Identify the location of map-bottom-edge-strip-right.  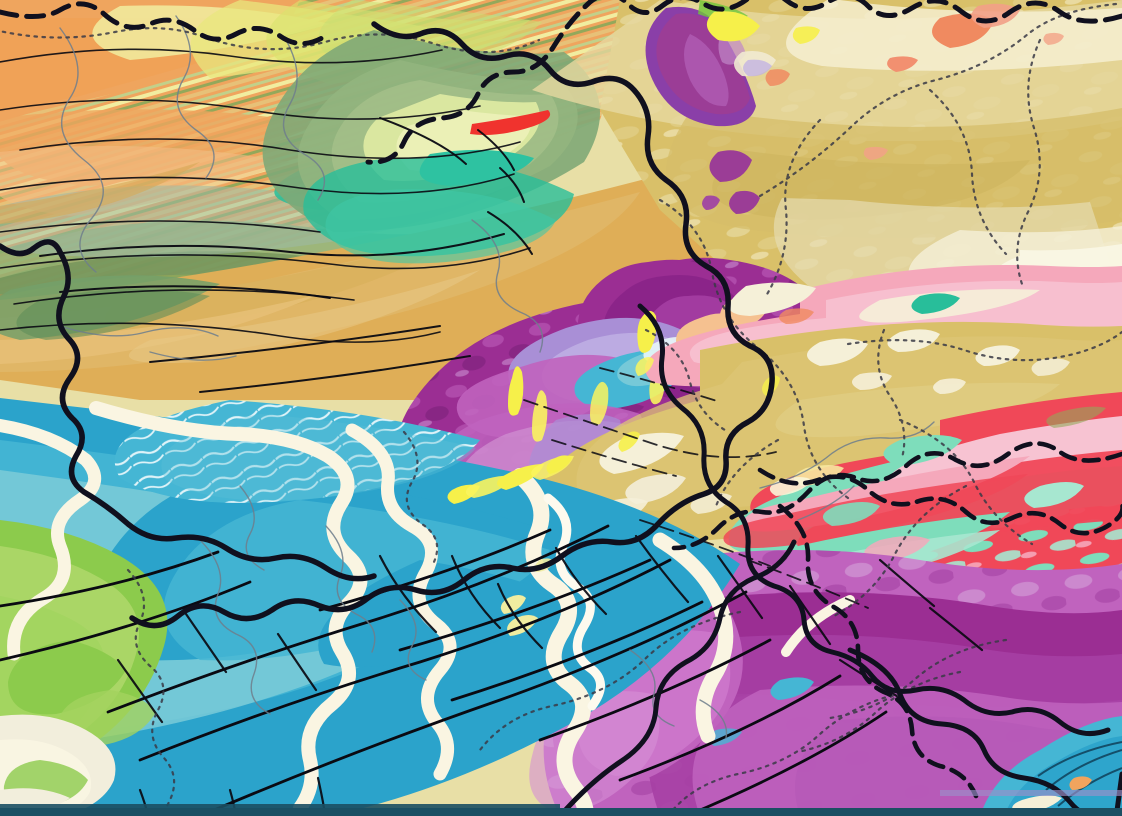
(1031, 793).